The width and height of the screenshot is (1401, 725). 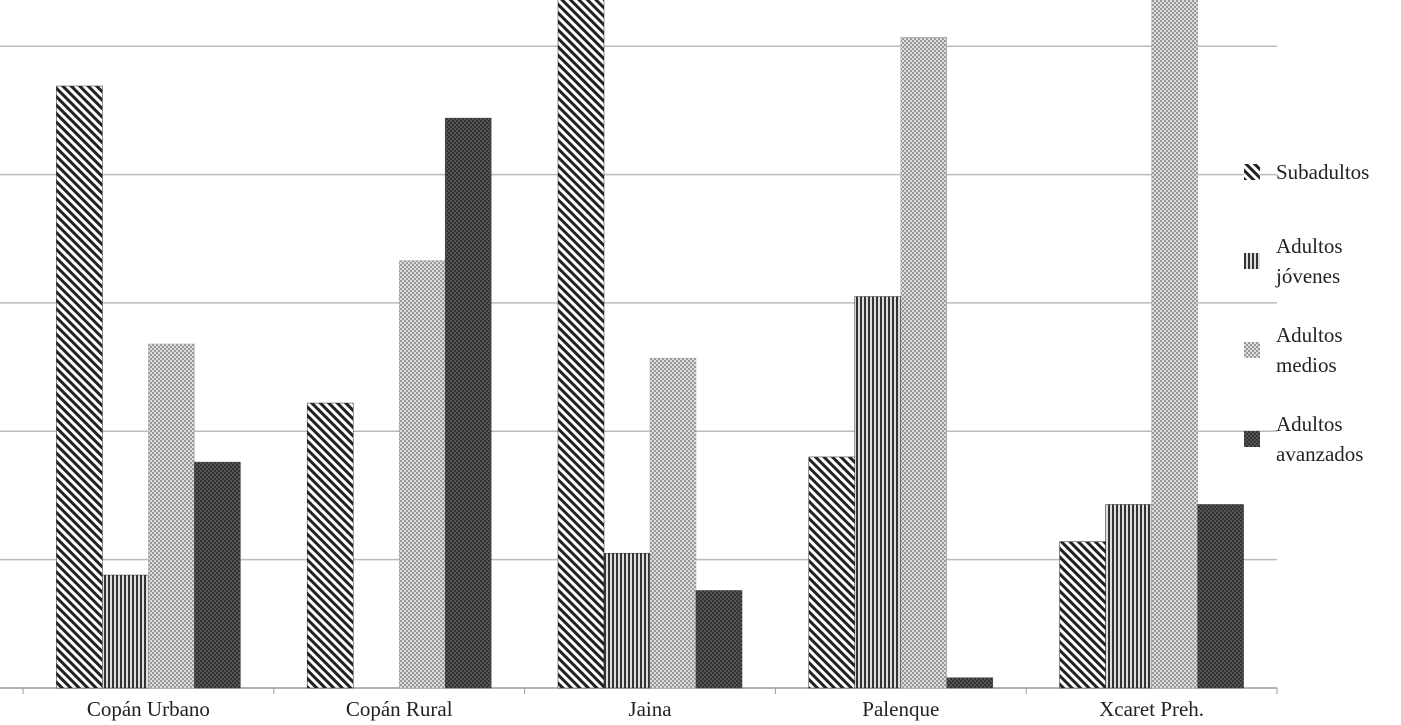 What do you see at coordinates (399, 709) in the screenshot?
I see `x-tick-label: Copán Rural` at bounding box center [399, 709].